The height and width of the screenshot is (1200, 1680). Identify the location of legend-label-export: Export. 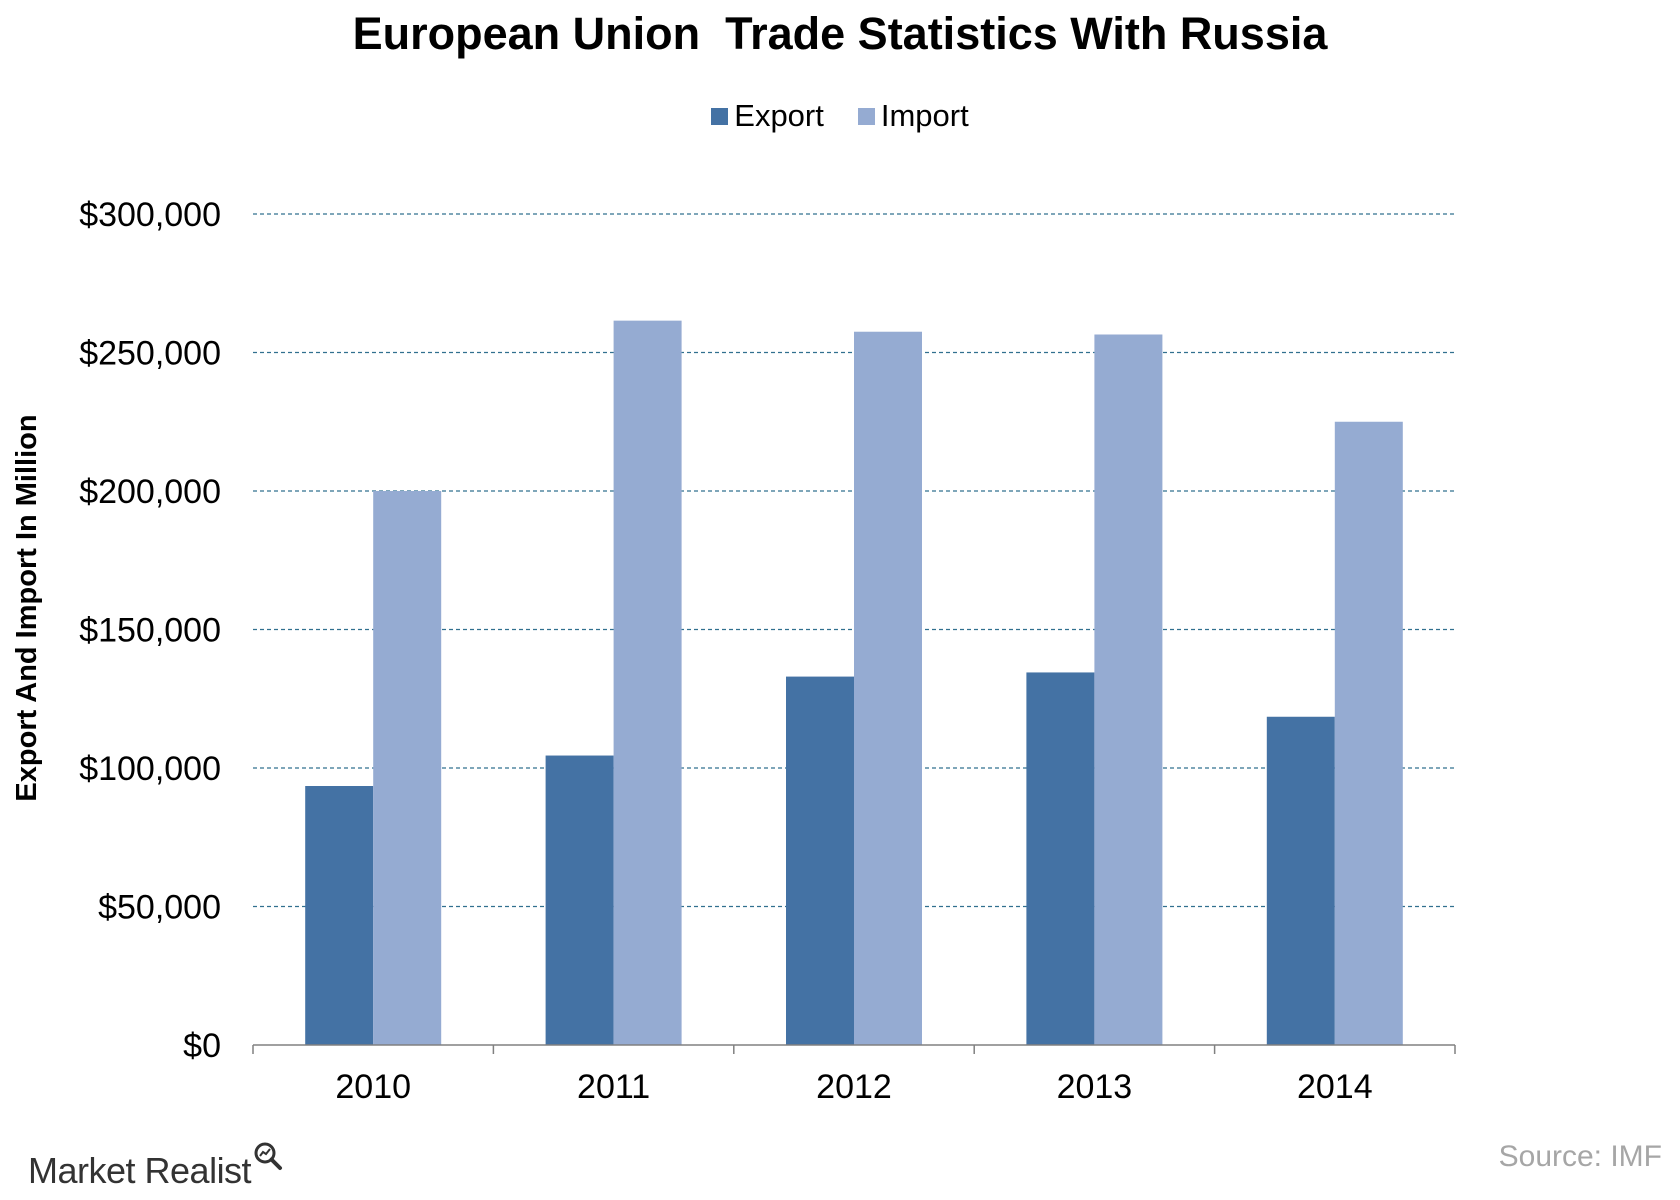
(779, 115).